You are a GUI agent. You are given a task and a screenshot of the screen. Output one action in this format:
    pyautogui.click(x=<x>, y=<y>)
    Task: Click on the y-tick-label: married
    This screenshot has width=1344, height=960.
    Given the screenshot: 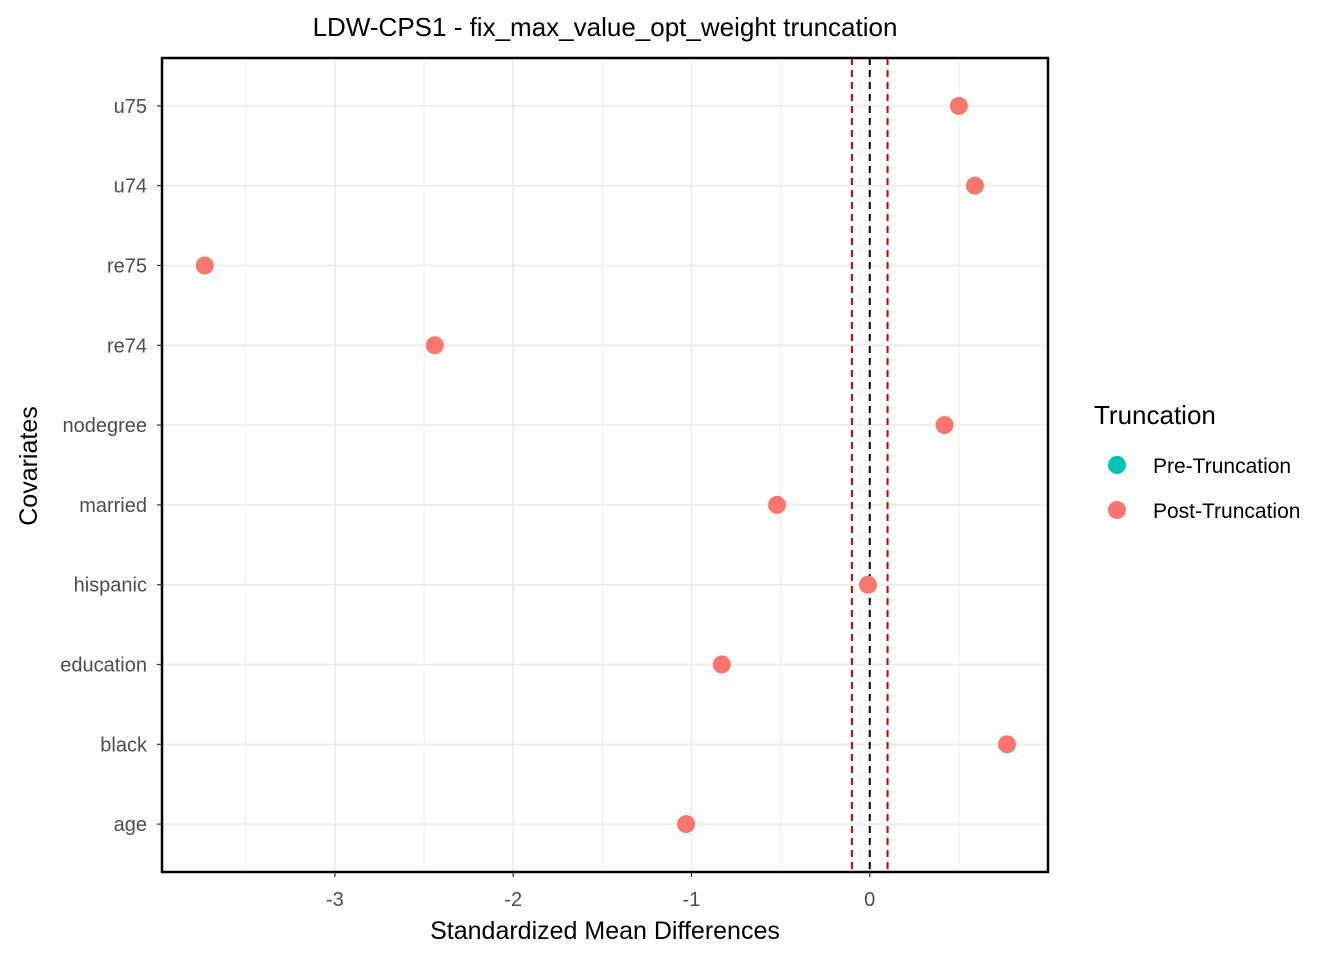 What is the action you would take?
    pyautogui.click(x=113, y=506)
    